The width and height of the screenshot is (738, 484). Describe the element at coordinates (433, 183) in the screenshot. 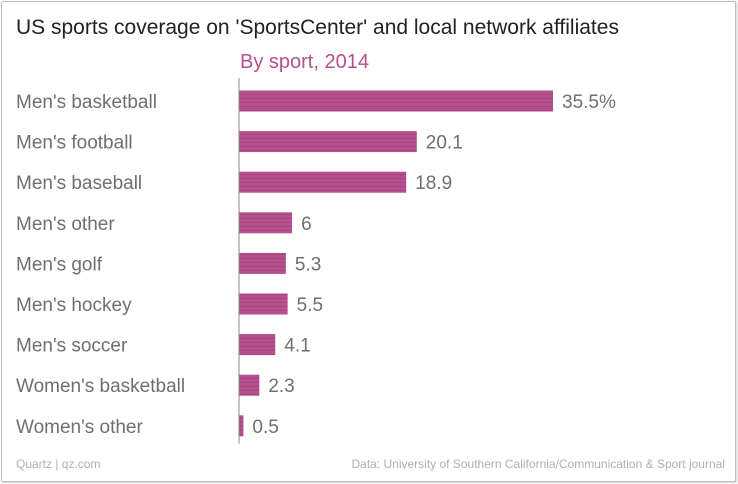

I see `value-label: 18.9` at that location.